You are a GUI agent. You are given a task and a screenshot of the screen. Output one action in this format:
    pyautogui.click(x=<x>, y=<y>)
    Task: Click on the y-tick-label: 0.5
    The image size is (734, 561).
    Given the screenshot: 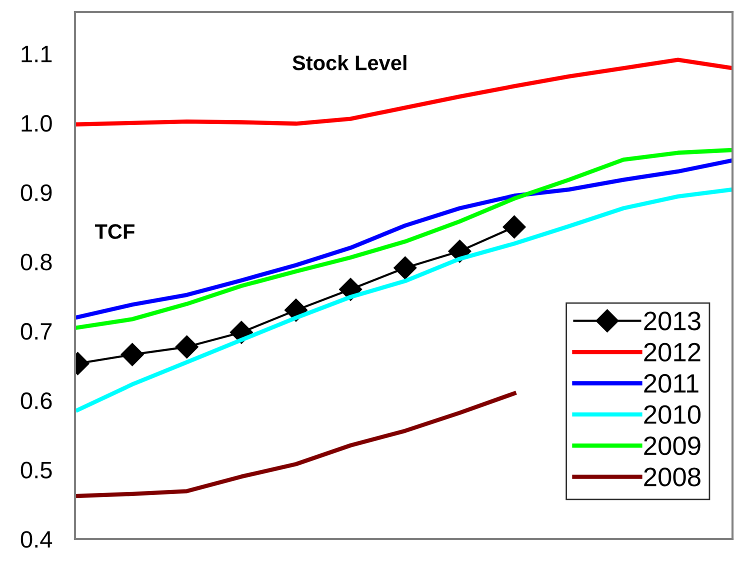 What is the action you would take?
    pyautogui.click(x=36, y=470)
    